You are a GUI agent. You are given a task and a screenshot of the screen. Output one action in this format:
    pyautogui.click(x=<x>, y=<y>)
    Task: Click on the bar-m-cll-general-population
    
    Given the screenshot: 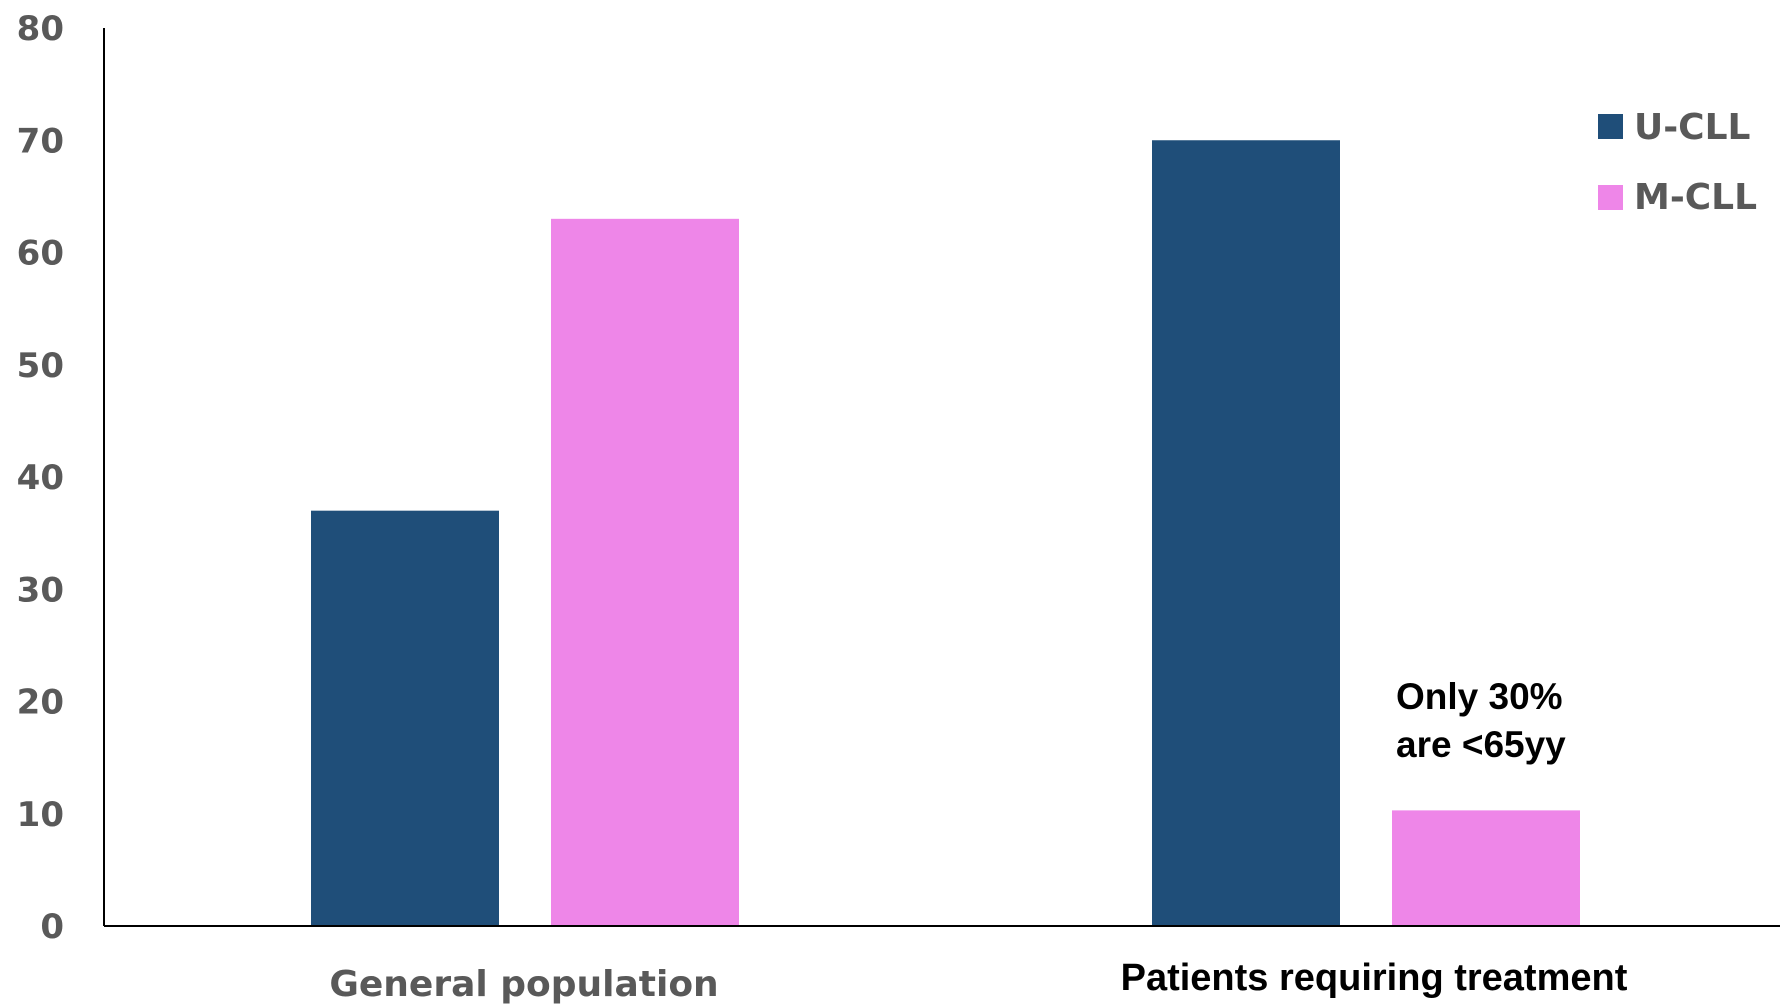 What is the action you would take?
    pyautogui.click(x=645, y=572)
    